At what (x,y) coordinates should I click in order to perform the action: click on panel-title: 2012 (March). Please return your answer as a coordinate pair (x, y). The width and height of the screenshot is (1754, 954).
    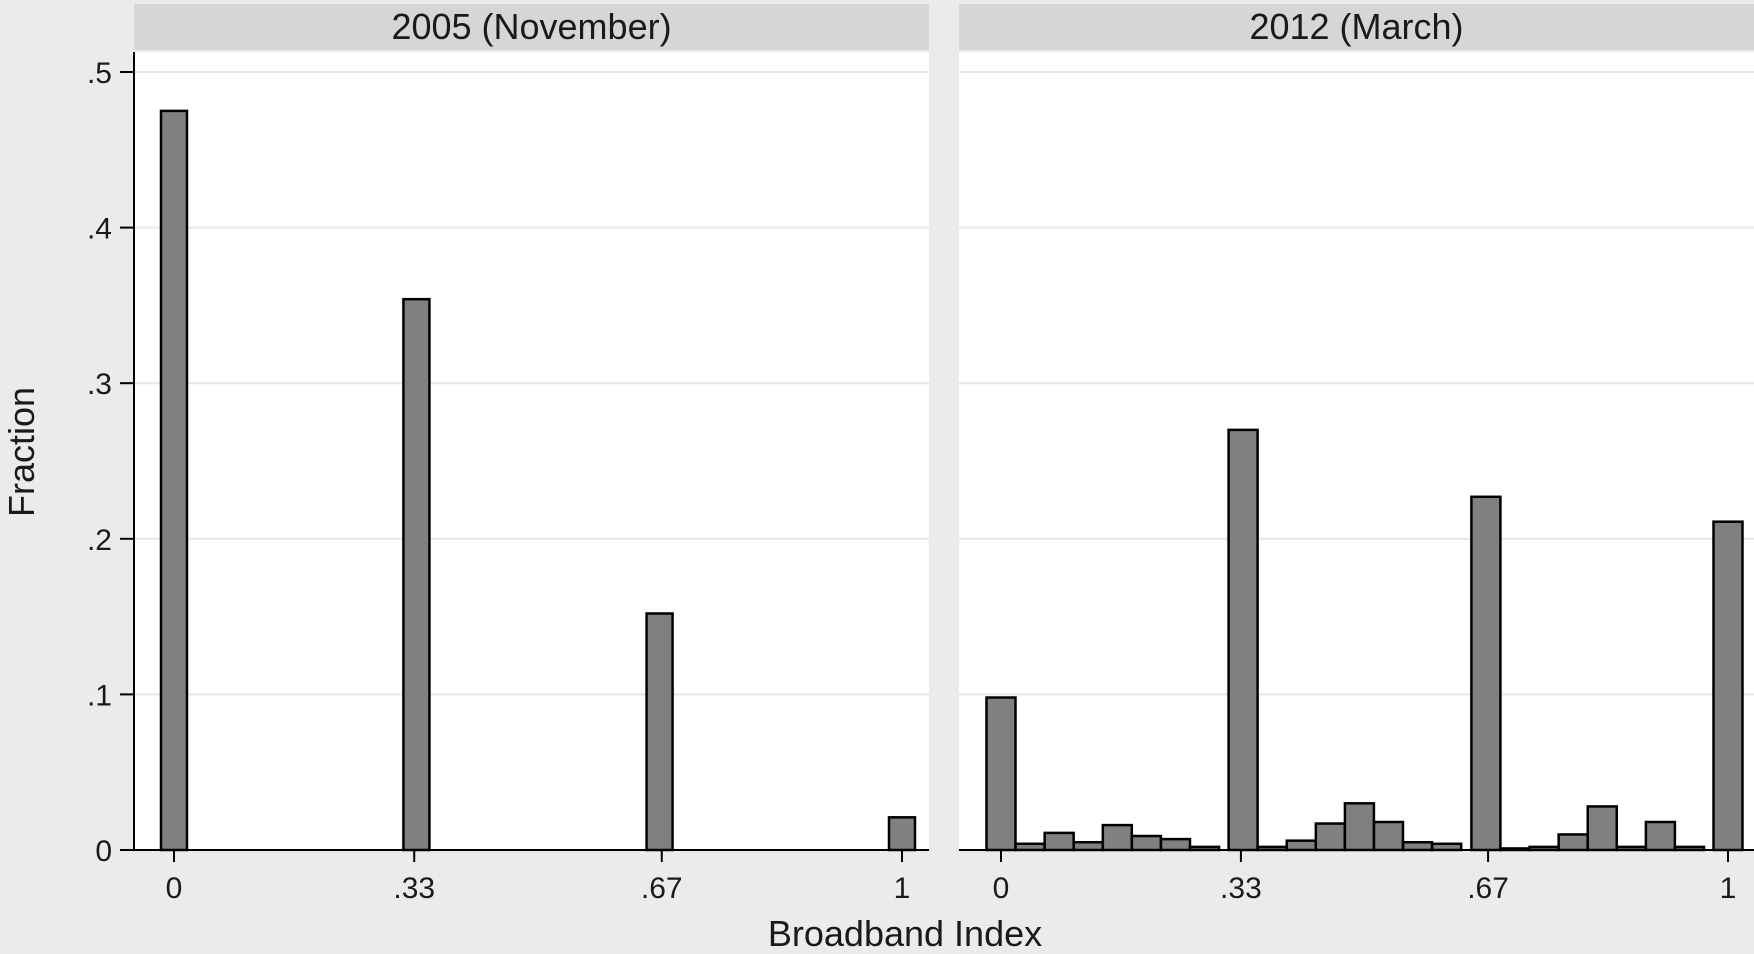
    Looking at the image, I should click on (1356, 26).